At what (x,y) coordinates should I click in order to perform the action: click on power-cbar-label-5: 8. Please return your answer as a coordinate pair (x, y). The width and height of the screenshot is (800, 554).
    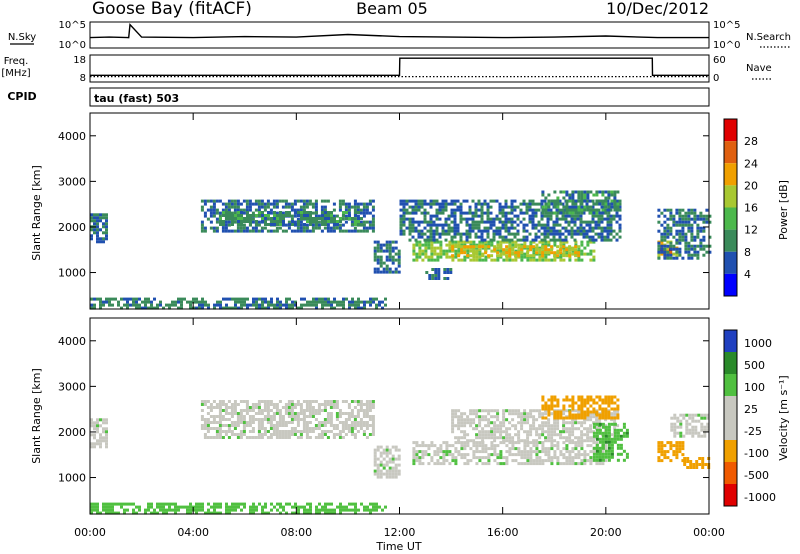
    Looking at the image, I should click on (747, 252).